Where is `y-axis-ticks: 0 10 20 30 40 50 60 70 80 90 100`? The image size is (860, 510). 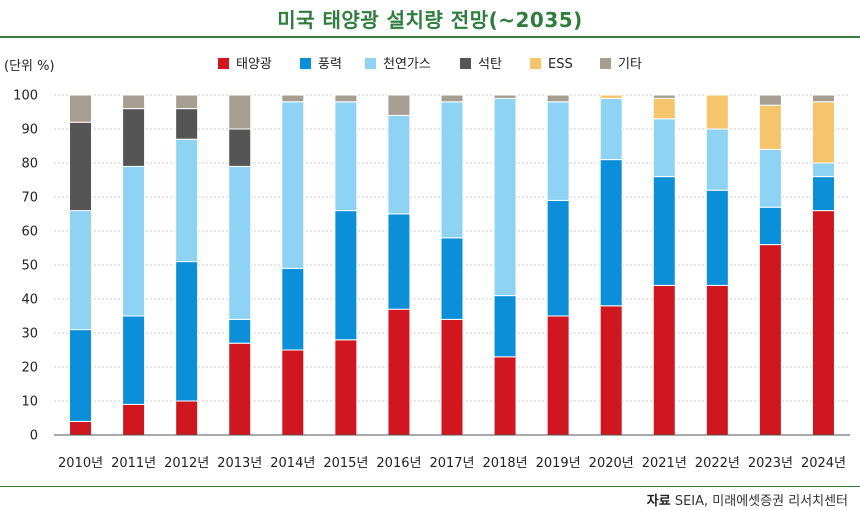 y-axis-ticks: 0 10 20 30 40 50 60 70 80 90 100 is located at coordinates (25, 266).